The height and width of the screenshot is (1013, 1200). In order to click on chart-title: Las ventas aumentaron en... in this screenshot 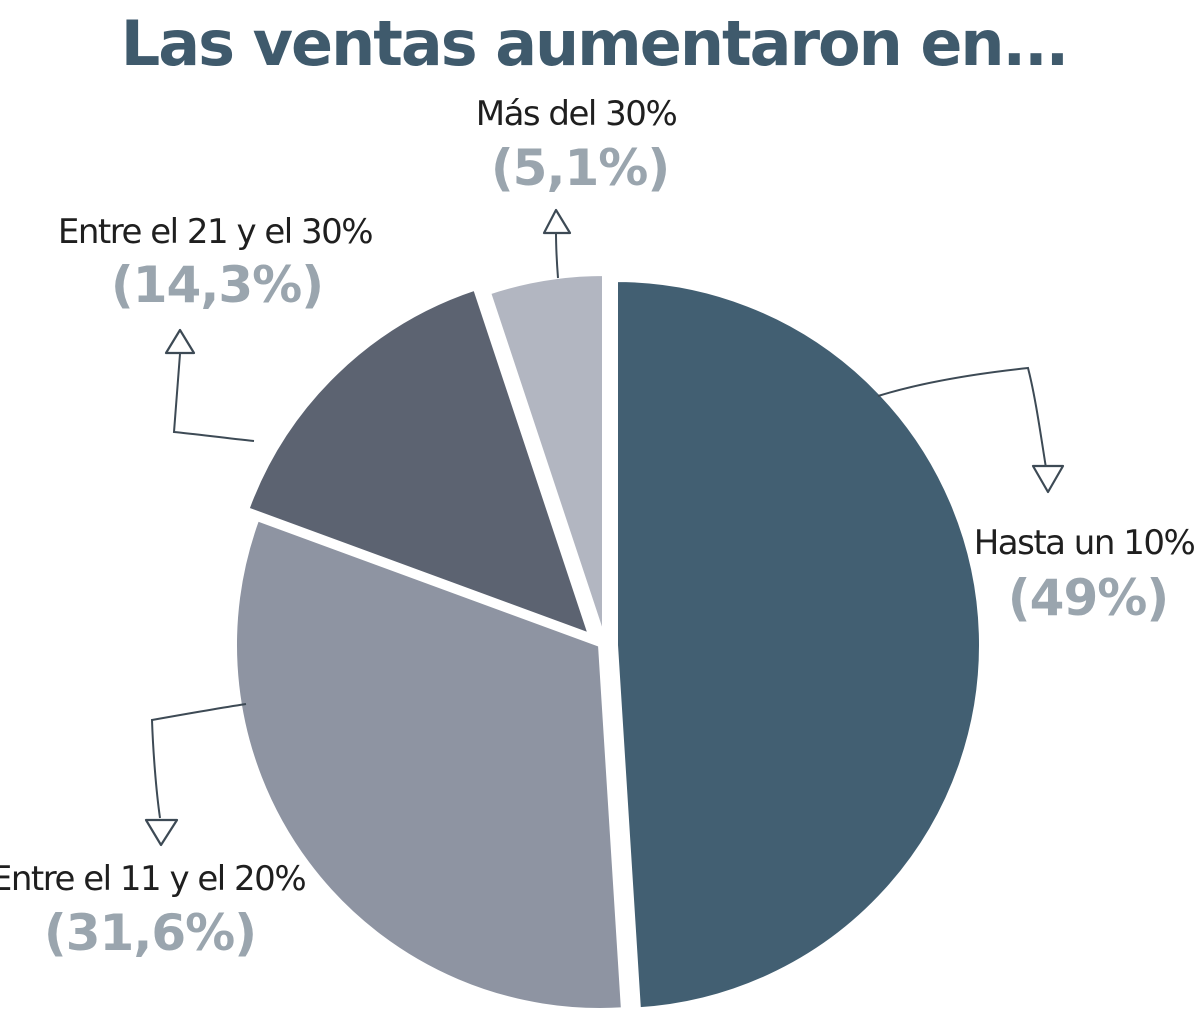, I will do `click(594, 43)`.